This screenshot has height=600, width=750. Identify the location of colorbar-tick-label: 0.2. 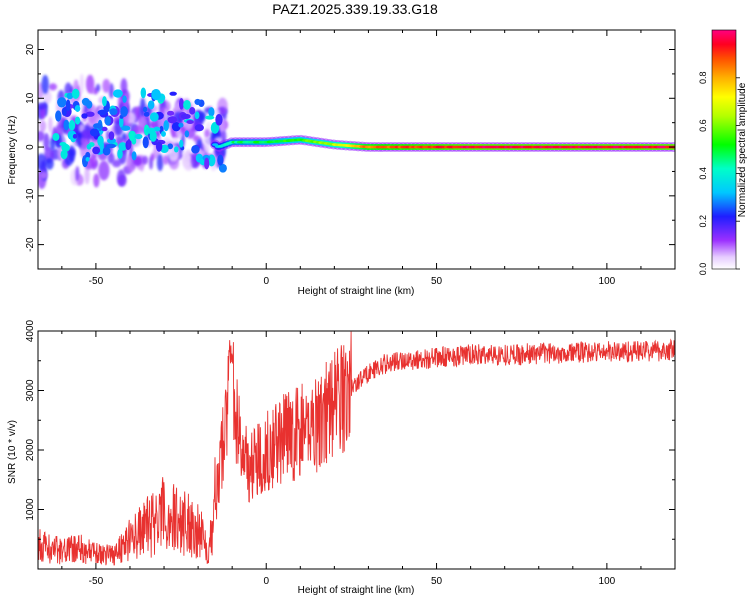
(703, 221).